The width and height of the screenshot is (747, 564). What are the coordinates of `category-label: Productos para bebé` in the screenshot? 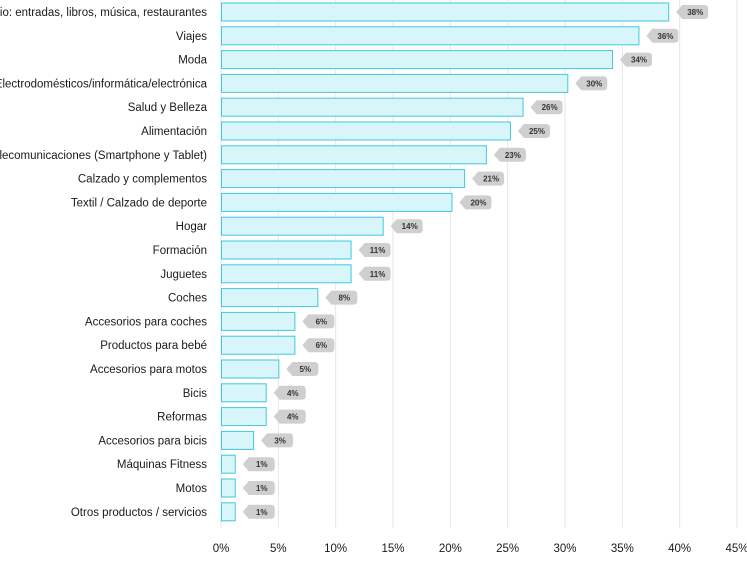 It's located at (153, 346).